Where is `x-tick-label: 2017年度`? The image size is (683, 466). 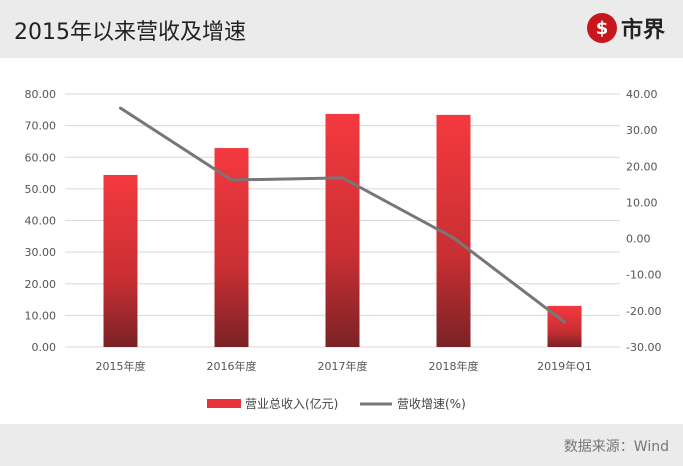 x-tick-label: 2017年度 is located at coordinates (343, 366).